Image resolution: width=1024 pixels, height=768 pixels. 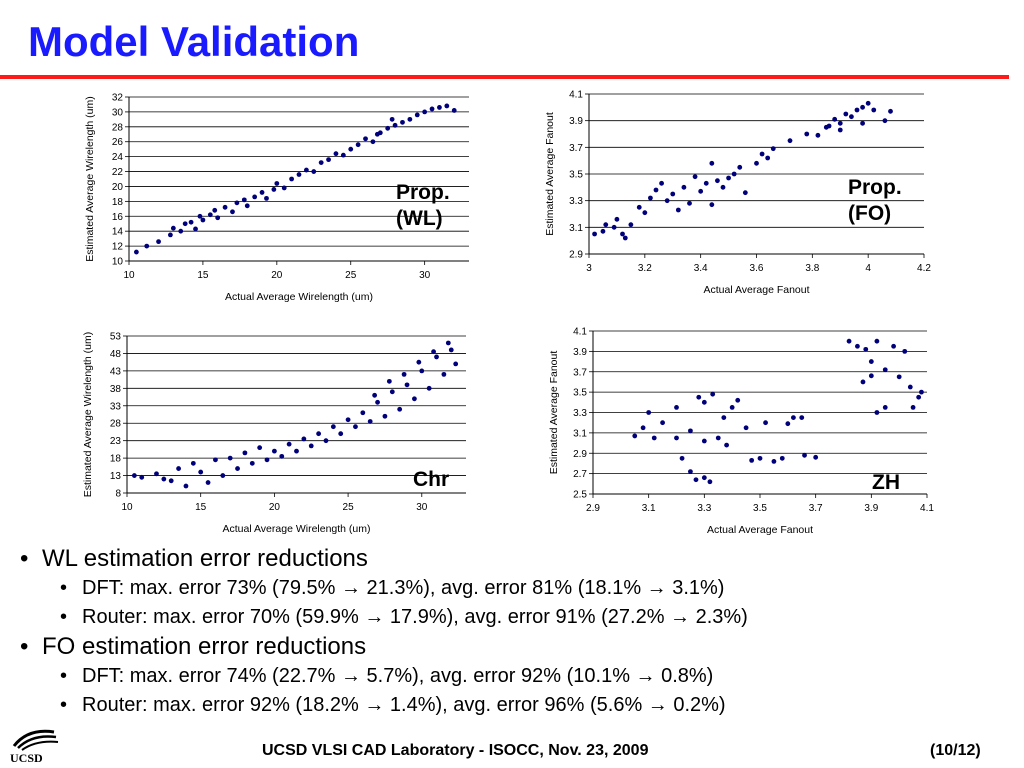 I want to click on chart-4-ytick-label: 3.7, so click(x=580, y=372).